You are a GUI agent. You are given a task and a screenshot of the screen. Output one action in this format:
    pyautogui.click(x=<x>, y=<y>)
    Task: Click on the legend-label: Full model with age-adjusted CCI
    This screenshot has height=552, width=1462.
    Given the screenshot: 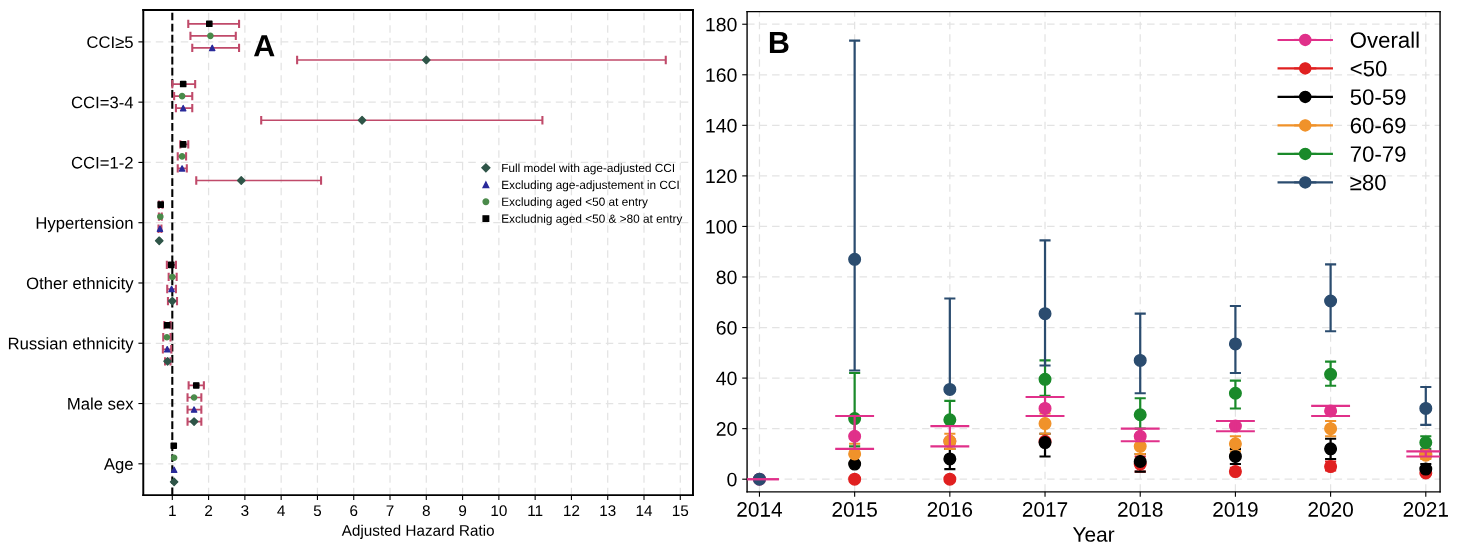 What is the action you would take?
    pyautogui.click(x=588, y=169)
    